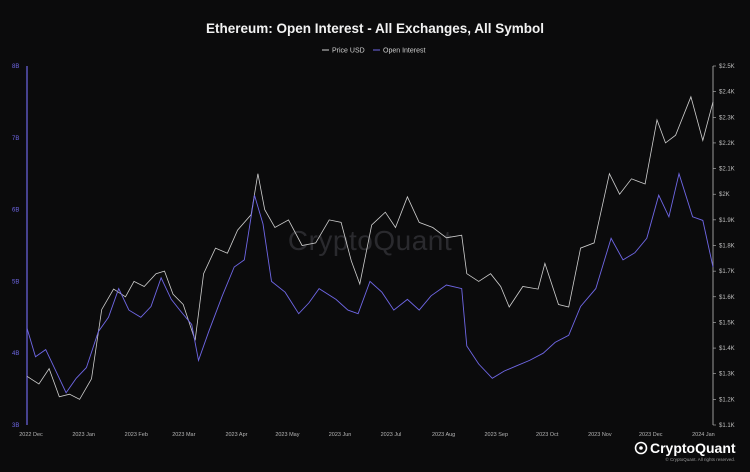  What do you see at coordinates (651, 435) in the screenshot?
I see `x-tick-label: 2023 Dec` at bounding box center [651, 435].